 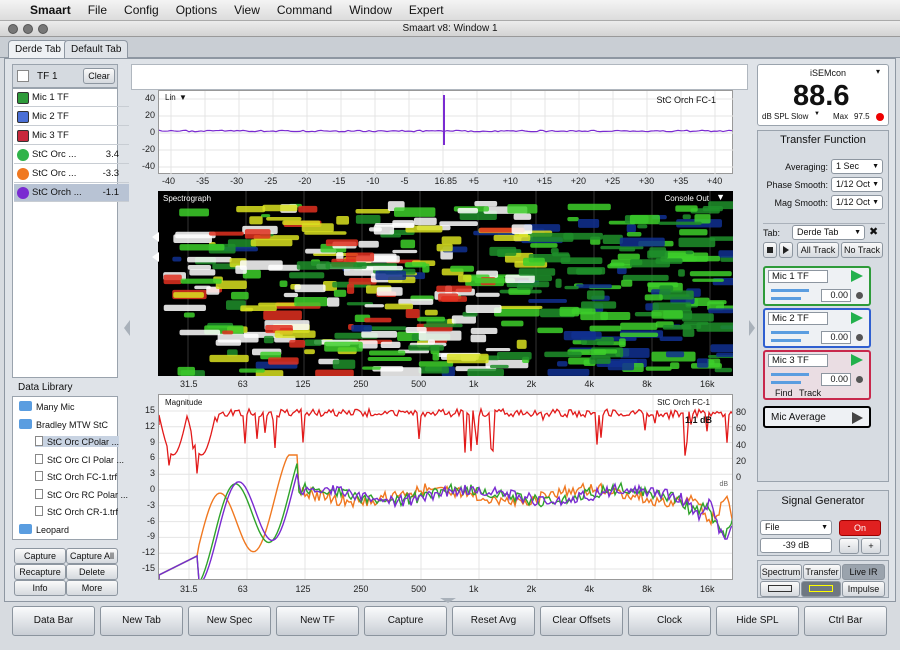 What do you see at coordinates (845, 621) in the screenshot?
I see `command-button: Ctrl Bar` at bounding box center [845, 621].